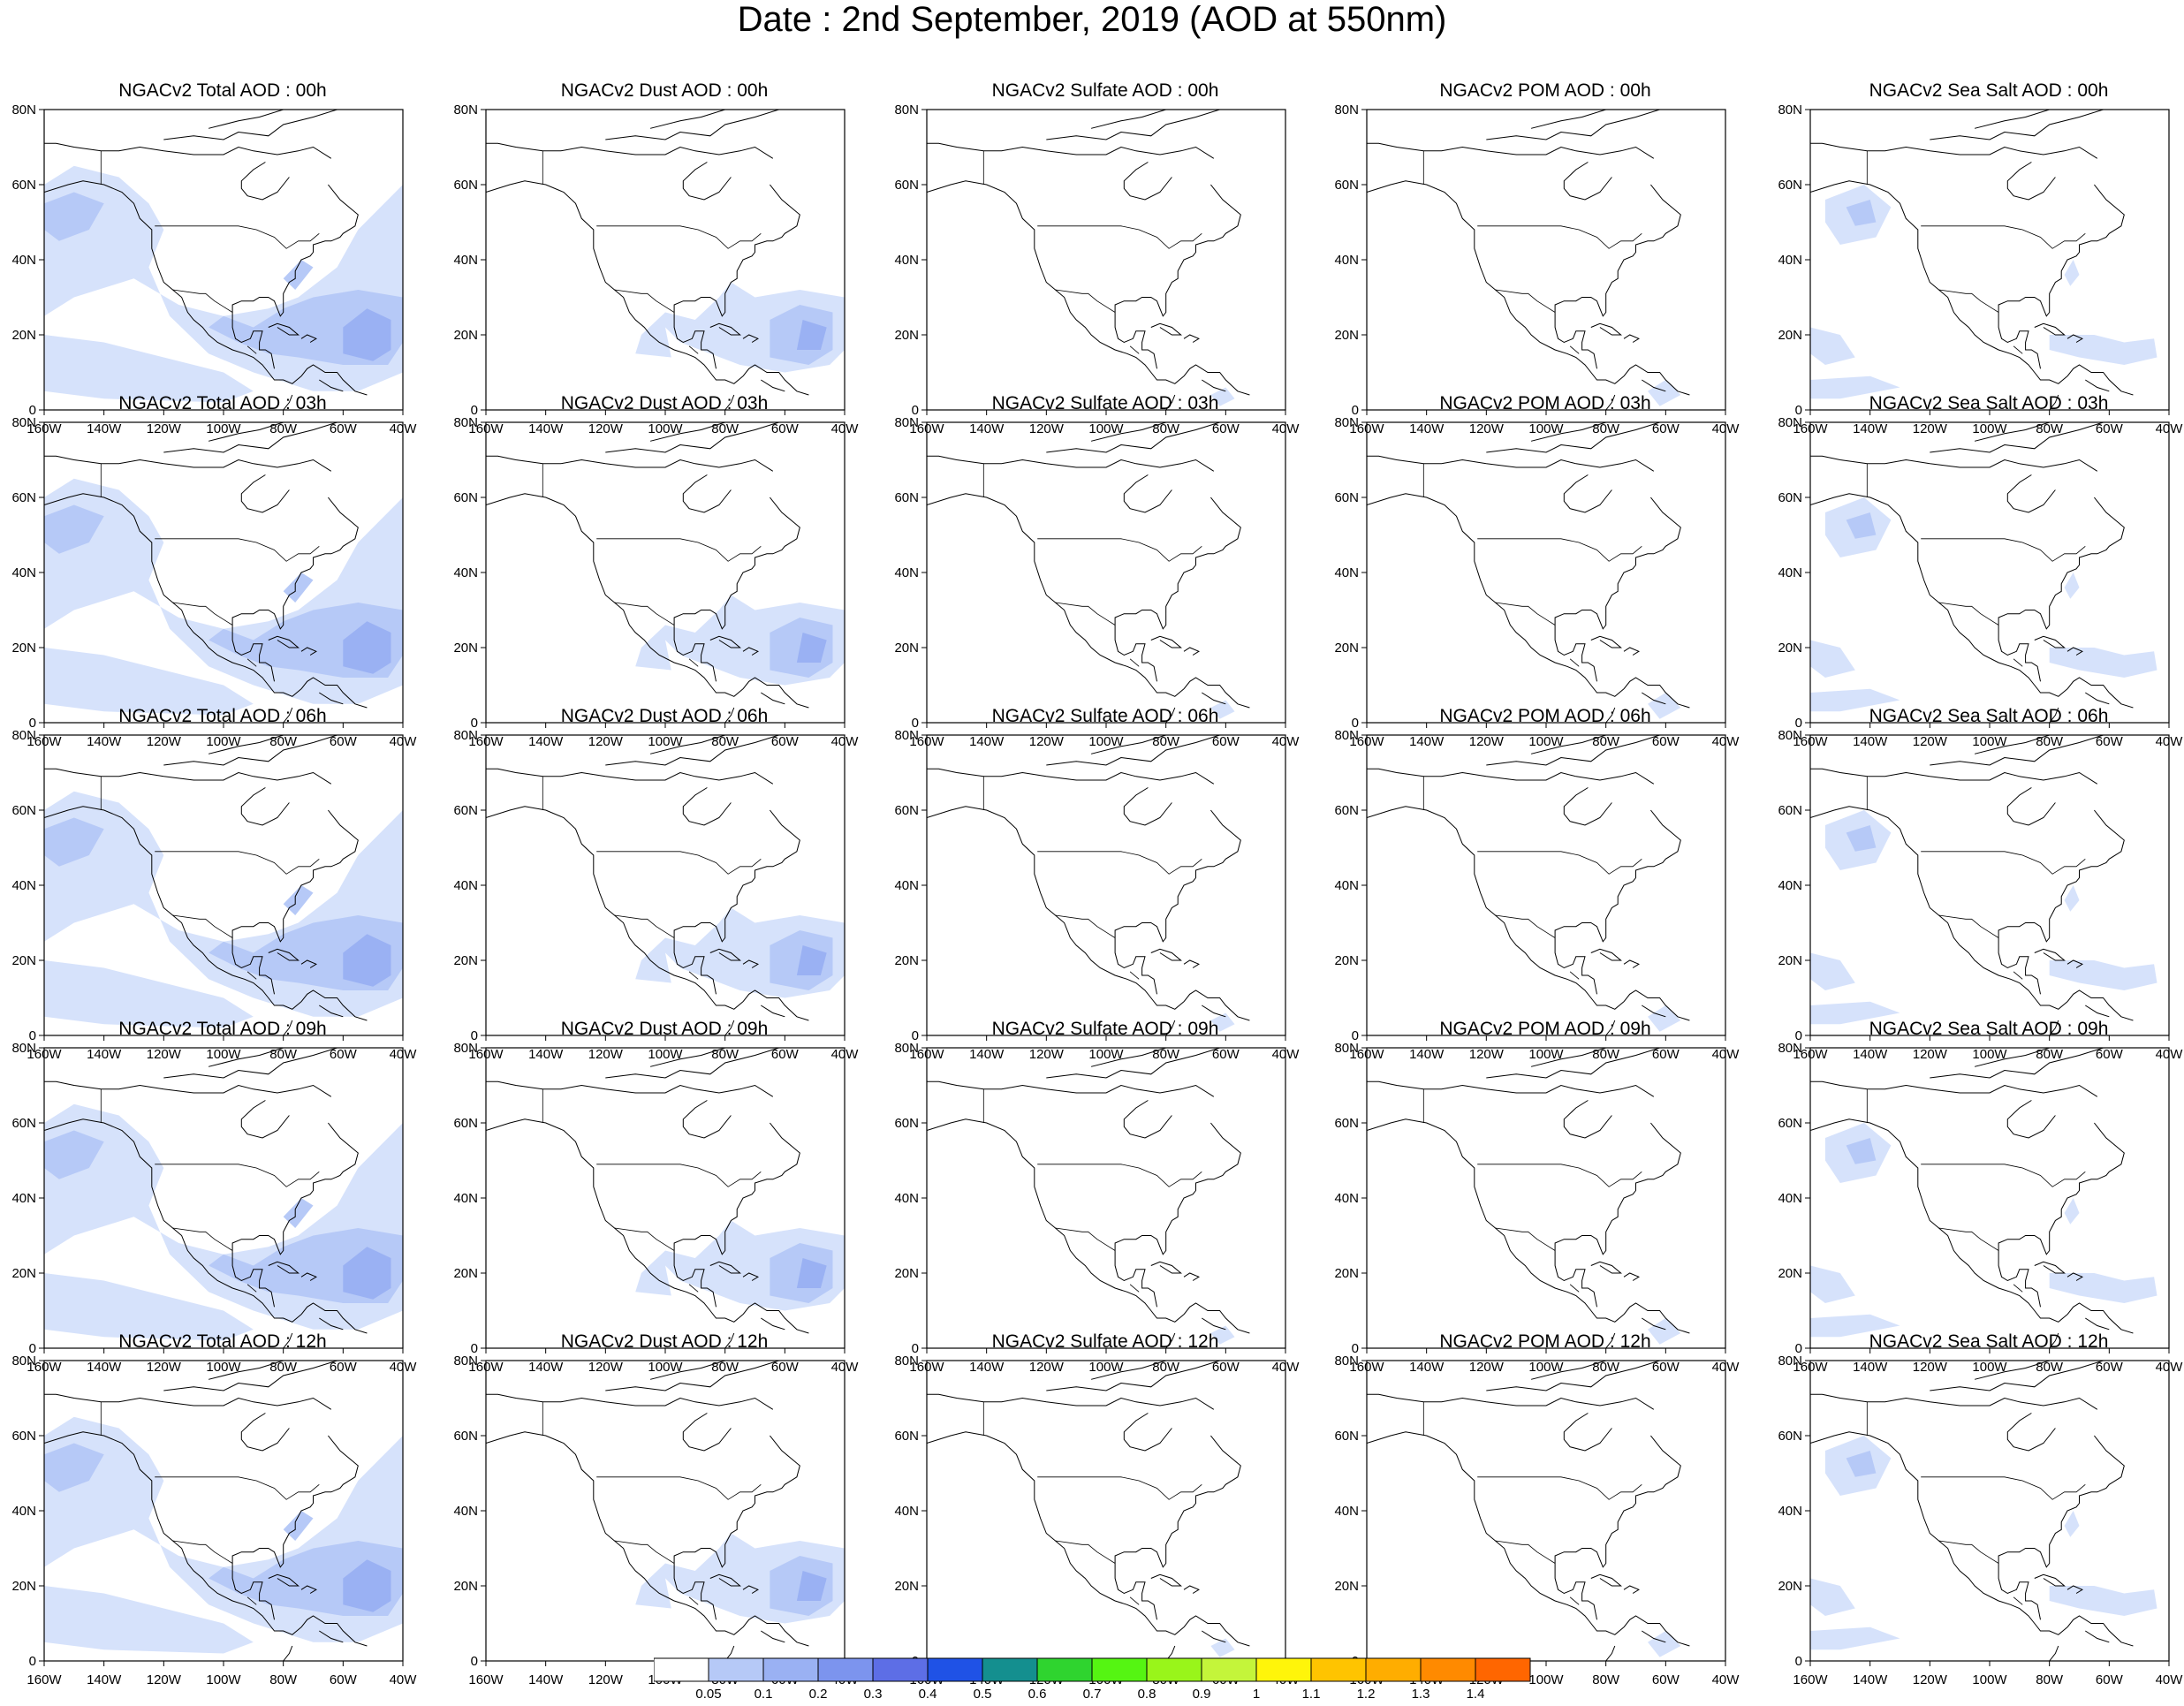 This screenshot has width=2184, height=1706. What do you see at coordinates (1105, 1342) in the screenshot?
I see `panel-title: NGACv2 Sulfate AOD : 12h` at bounding box center [1105, 1342].